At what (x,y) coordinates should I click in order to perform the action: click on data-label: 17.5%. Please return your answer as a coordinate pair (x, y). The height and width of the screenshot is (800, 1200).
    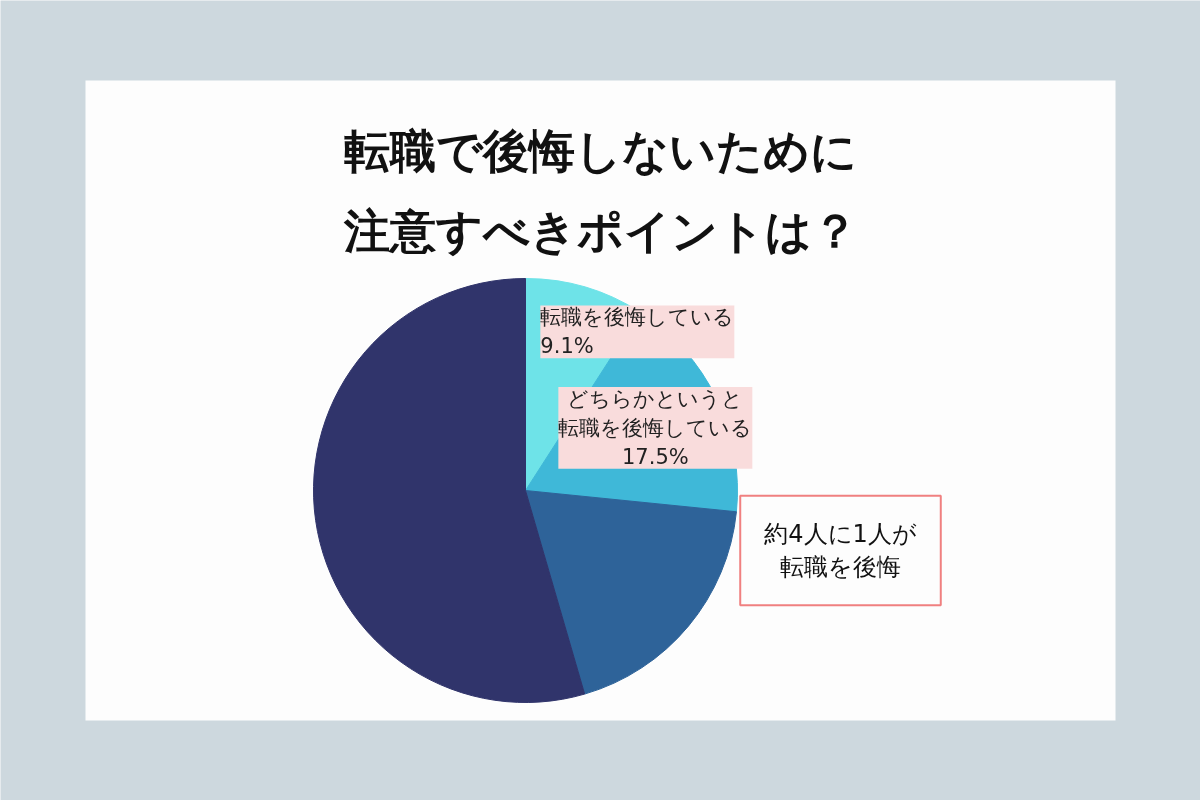
    Looking at the image, I should click on (655, 456).